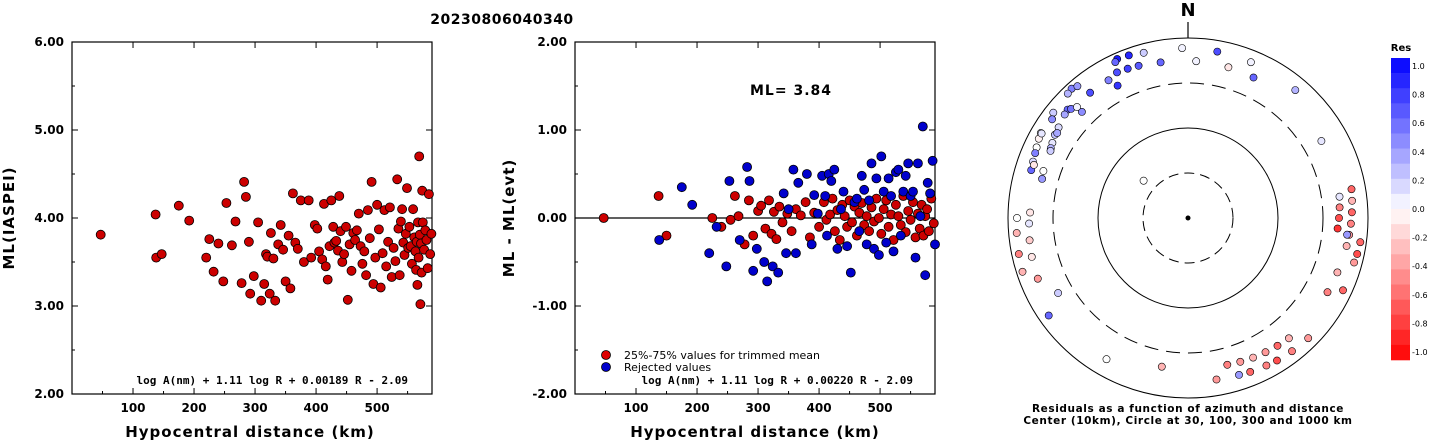  What do you see at coordinates (1420, 209) in the screenshot?
I see `colorbar-ticks: 1.0 0.8 0.6 0.4 0.2 0.0 -0.2 -0.4 -0.6 -0.8 -1.0` at bounding box center [1420, 209].